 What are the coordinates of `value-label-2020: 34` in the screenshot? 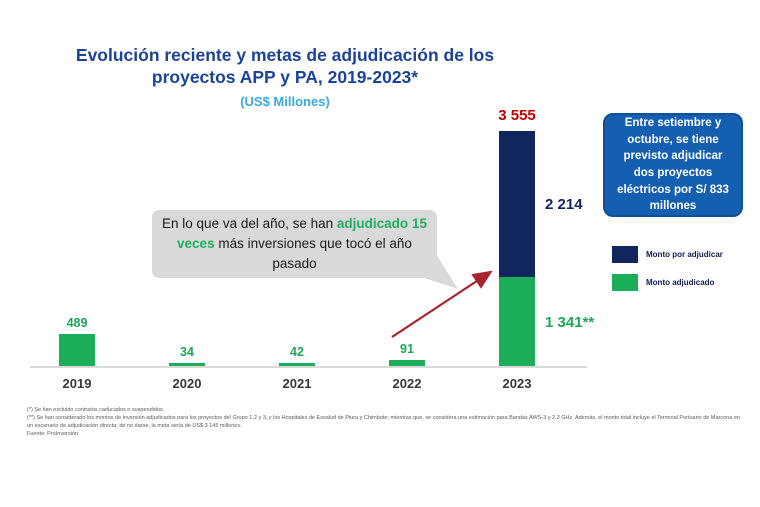 It's located at (187, 352).